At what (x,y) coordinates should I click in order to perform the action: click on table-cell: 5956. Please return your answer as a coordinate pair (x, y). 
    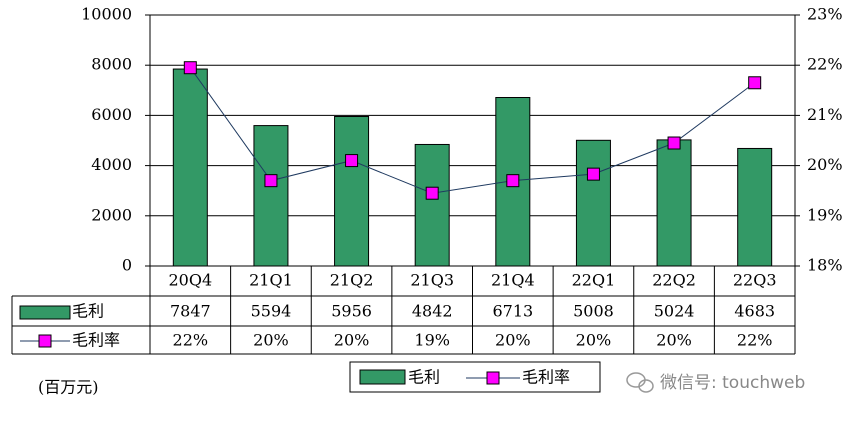
    Looking at the image, I should click on (351, 311).